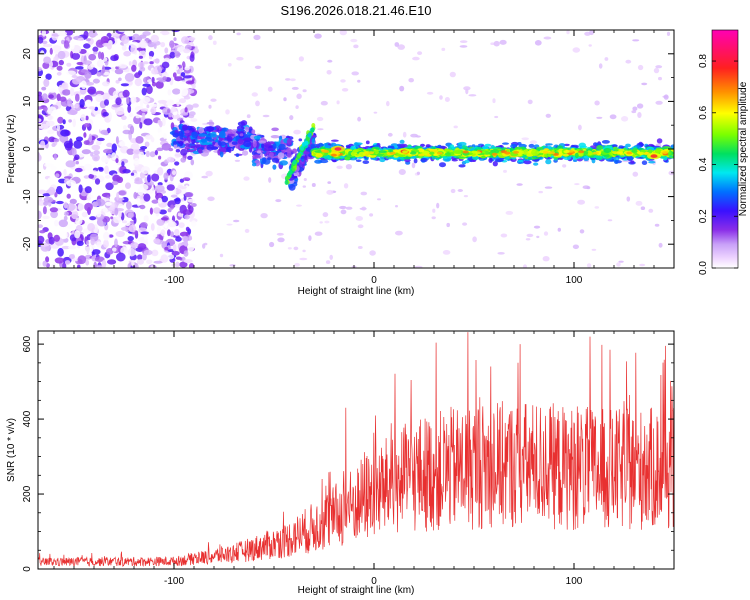 The width and height of the screenshot is (750, 600). I want to click on colorbar-tick-label: 0.2, so click(703, 216).